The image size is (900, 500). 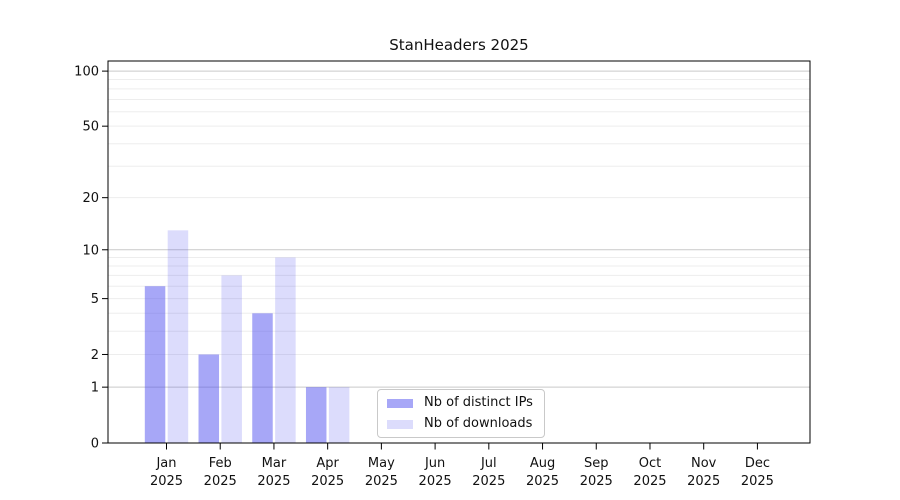 What do you see at coordinates (757, 463) in the screenshot?
I see `x-tick-label-month: Dec` at bounding box center [757, 463].